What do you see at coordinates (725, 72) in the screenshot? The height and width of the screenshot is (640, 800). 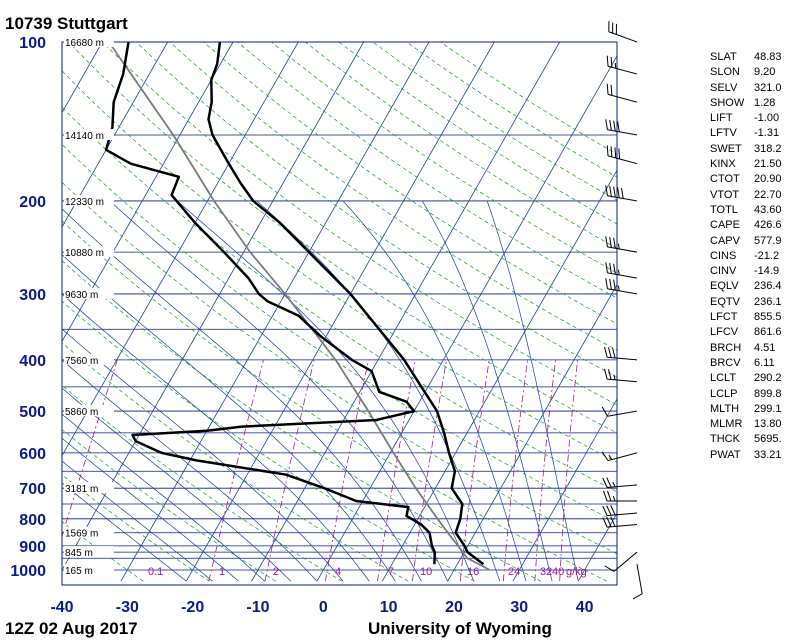 I see `stat-key: SLON` at bounding box center [725, 72].